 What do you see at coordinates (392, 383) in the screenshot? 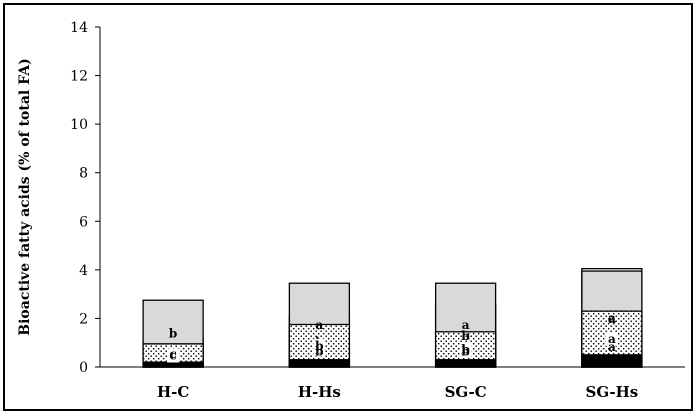
I see `x-axis: H-C H-Hs SG-C SG-Hs` at bounding box center [392, 383].